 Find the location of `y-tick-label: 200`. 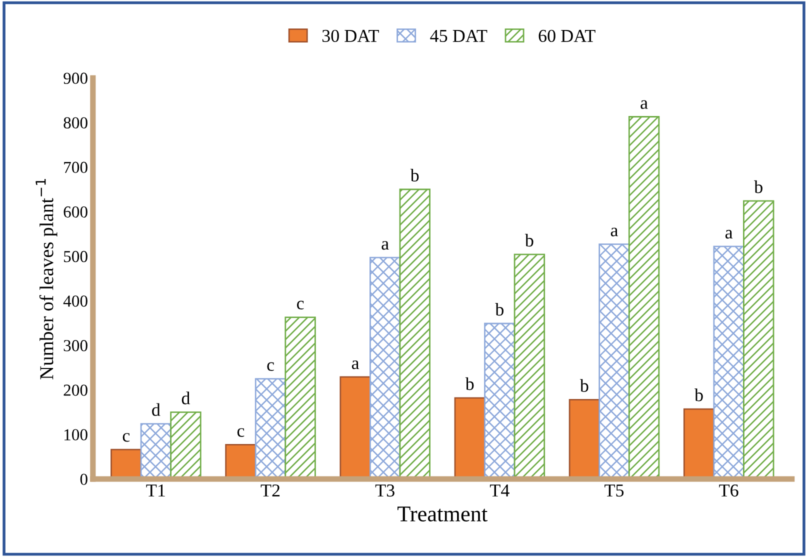

y-tick-label: 200 is located at coordinates (76, 390).